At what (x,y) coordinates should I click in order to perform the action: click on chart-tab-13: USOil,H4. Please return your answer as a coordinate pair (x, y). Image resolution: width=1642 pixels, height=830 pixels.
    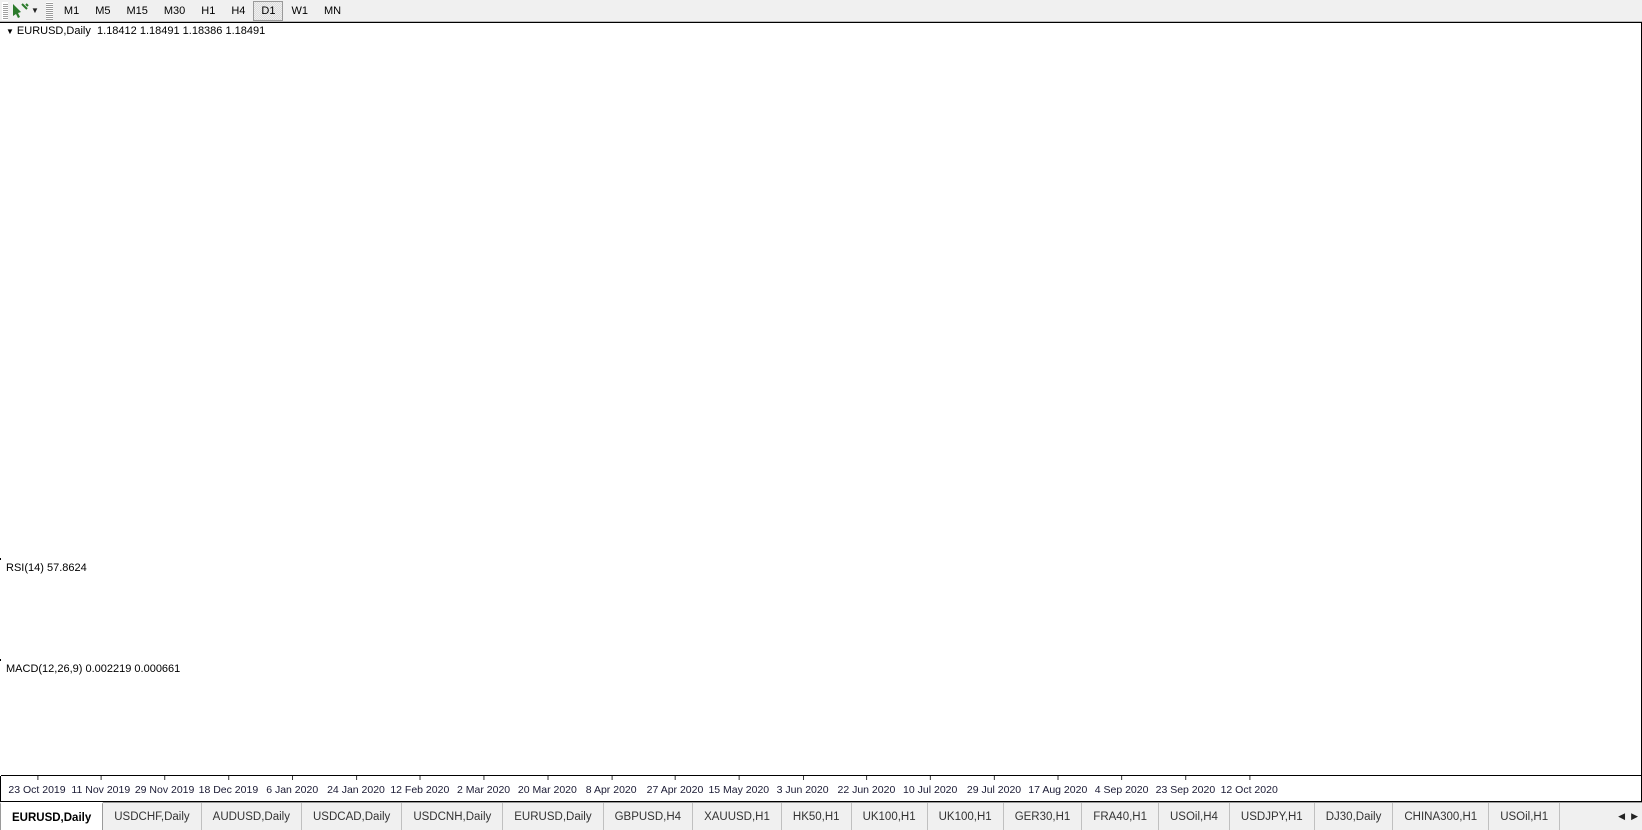
    Looking at the image, I should click on (1194, 816).